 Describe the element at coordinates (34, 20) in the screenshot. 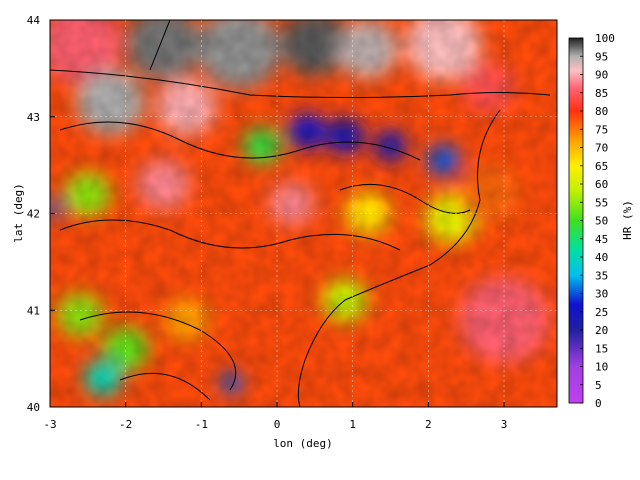

I see `y-tick-label: 44` at that location.